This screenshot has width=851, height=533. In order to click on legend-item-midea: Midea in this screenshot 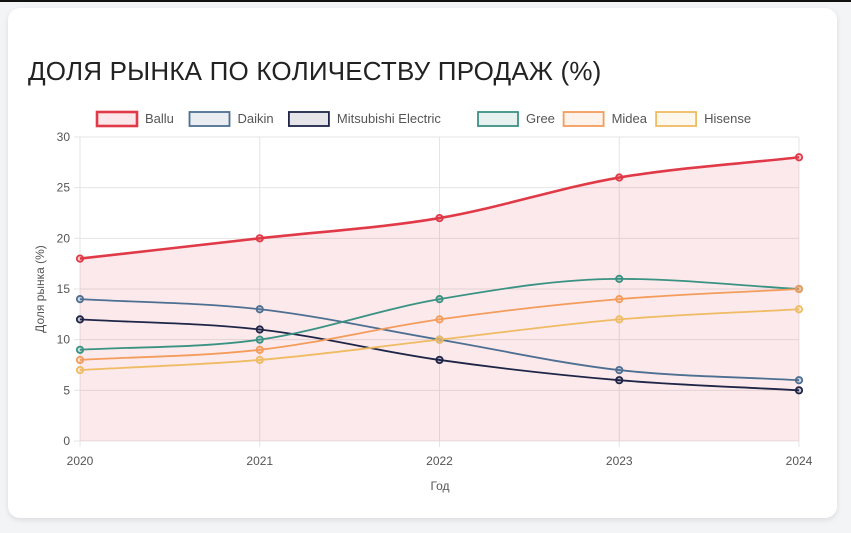, I will do `click(605, 119)`.